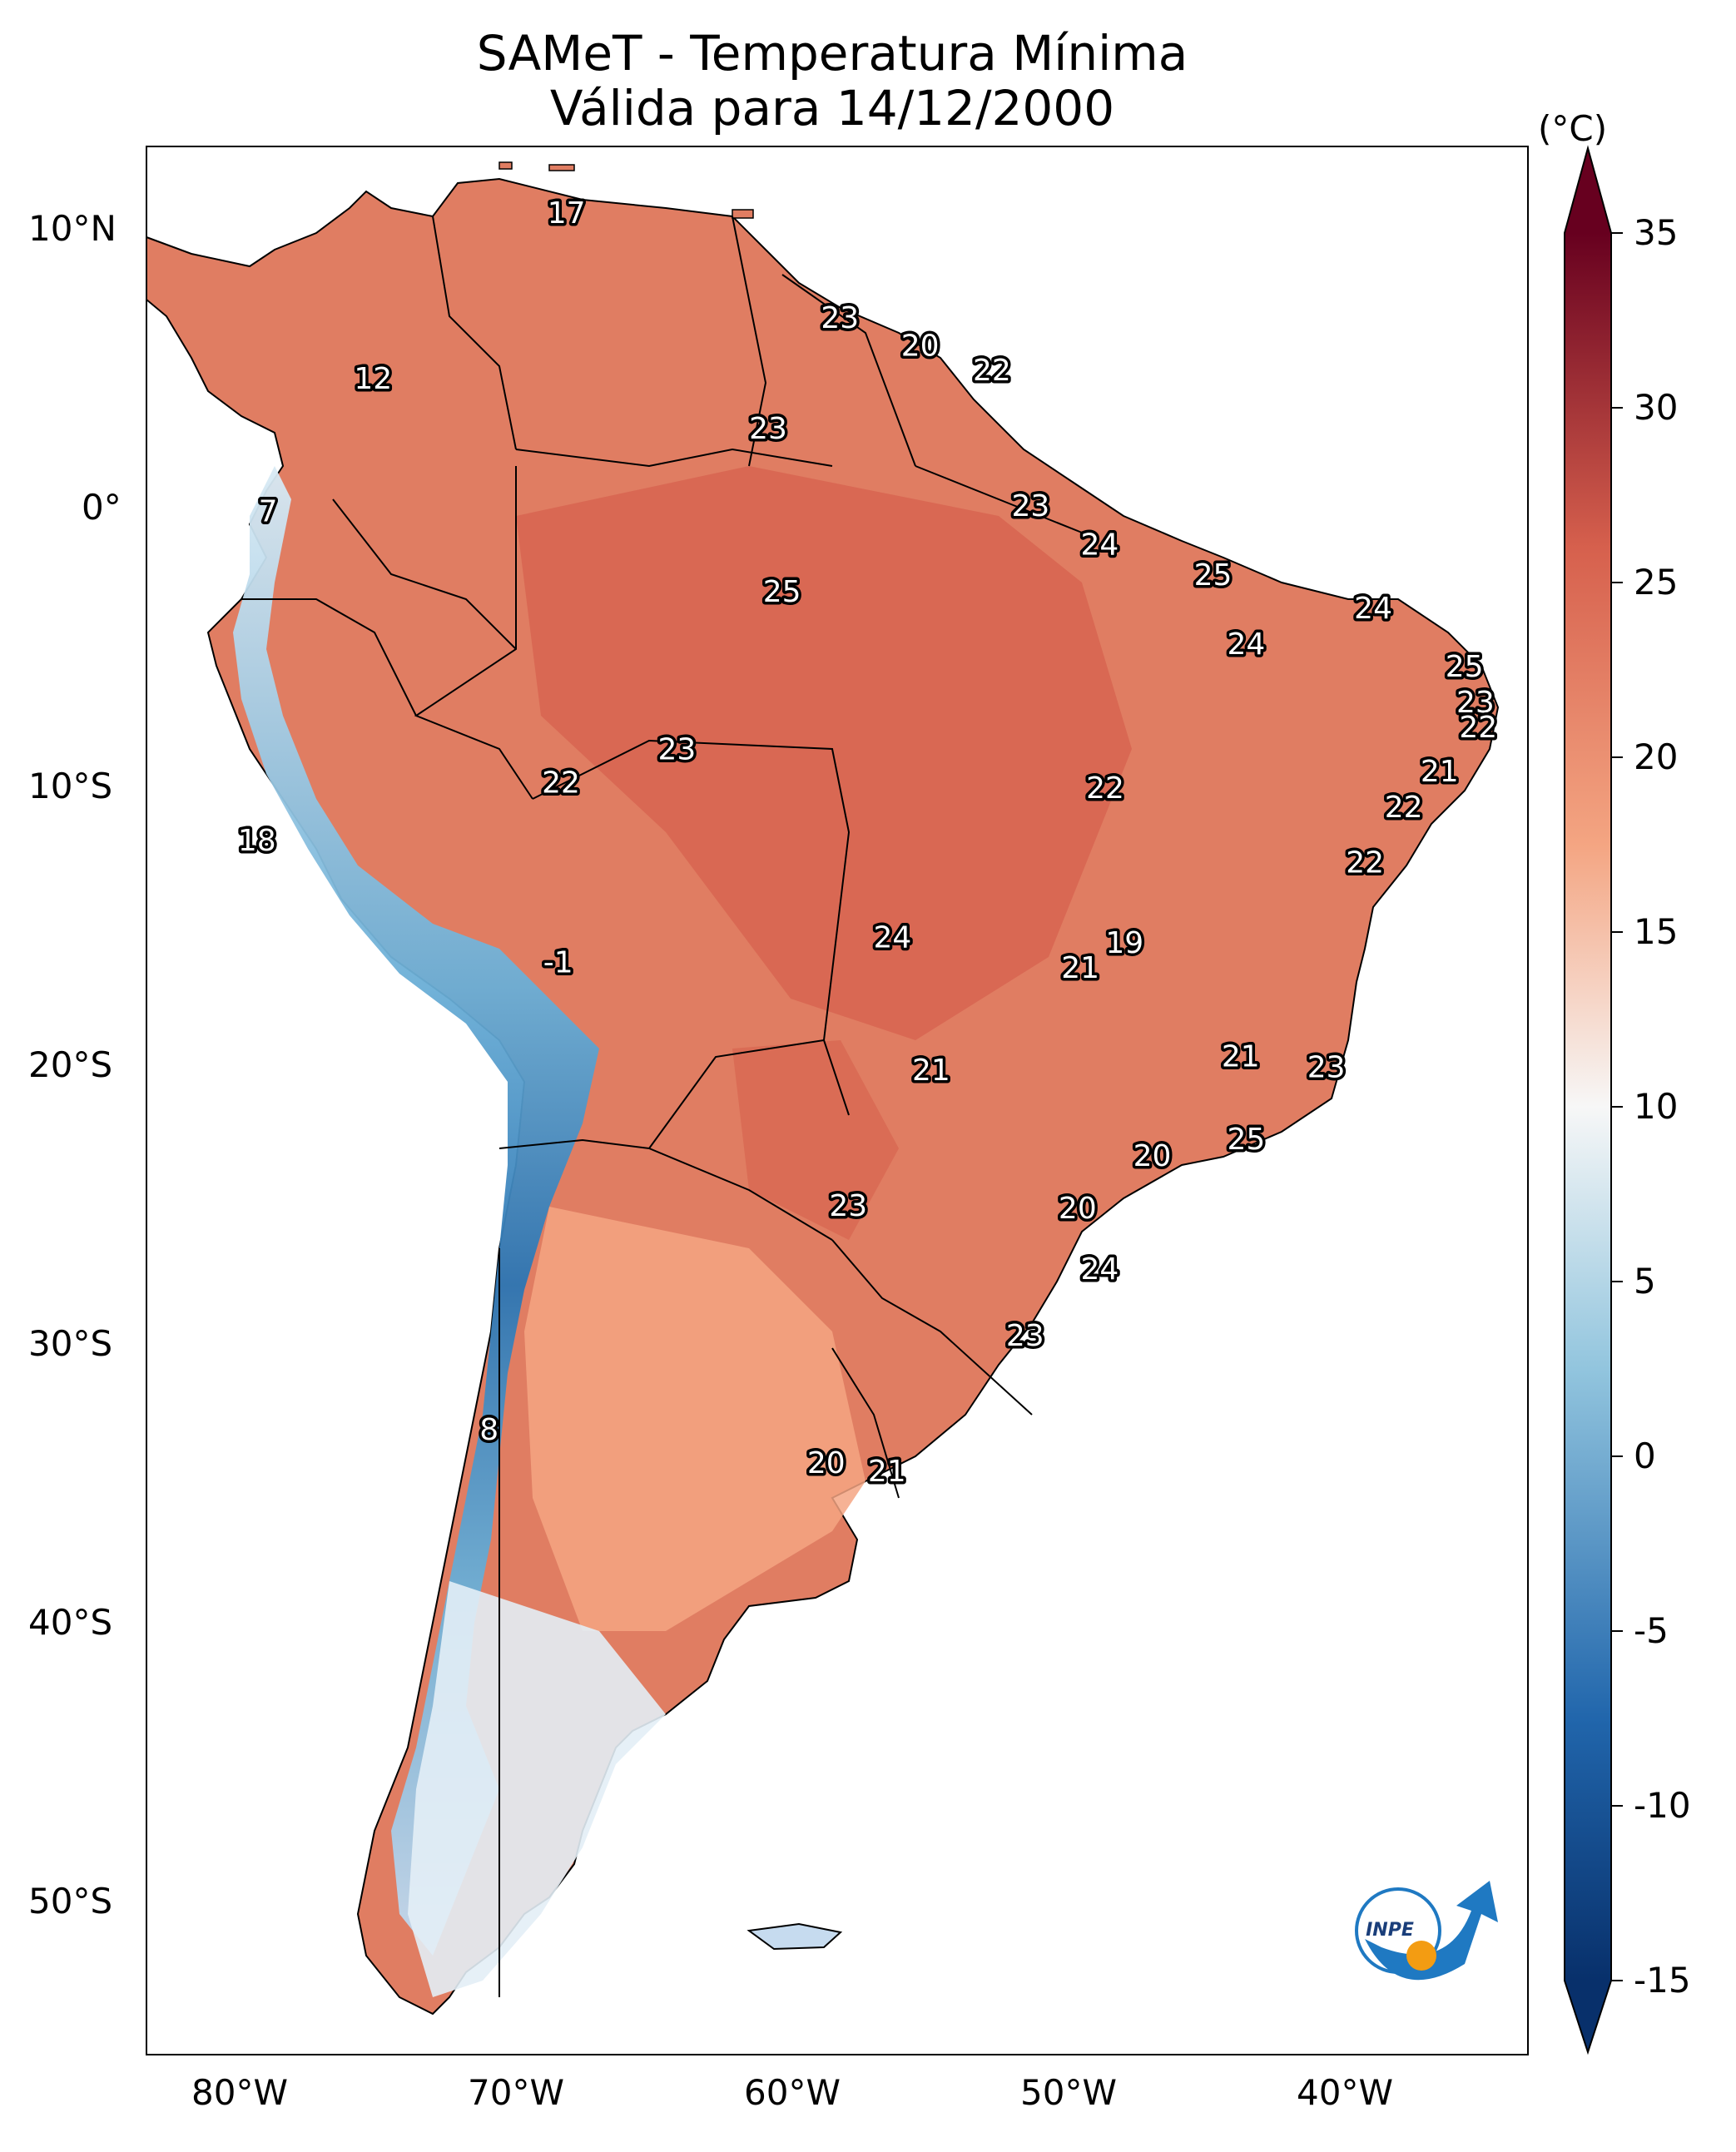 This screenshot has height=2152, width=1736. What do you see at coordinates (268, 512) in the screenshot?
I see `station-value-label: 7` at bounding box center [268, 512].